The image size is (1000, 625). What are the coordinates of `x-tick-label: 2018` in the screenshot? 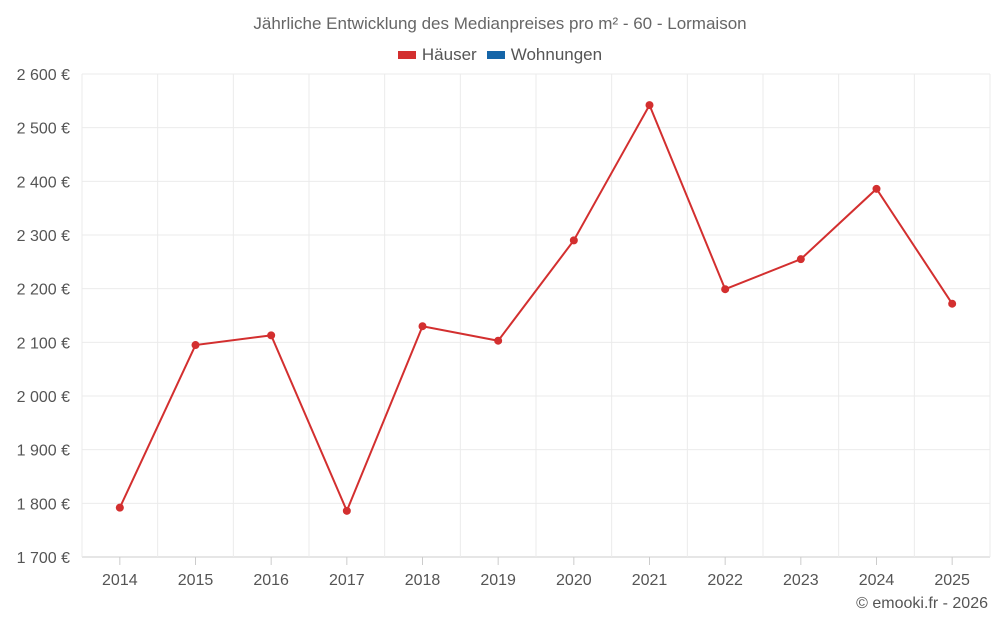 It's located at (423, 580).